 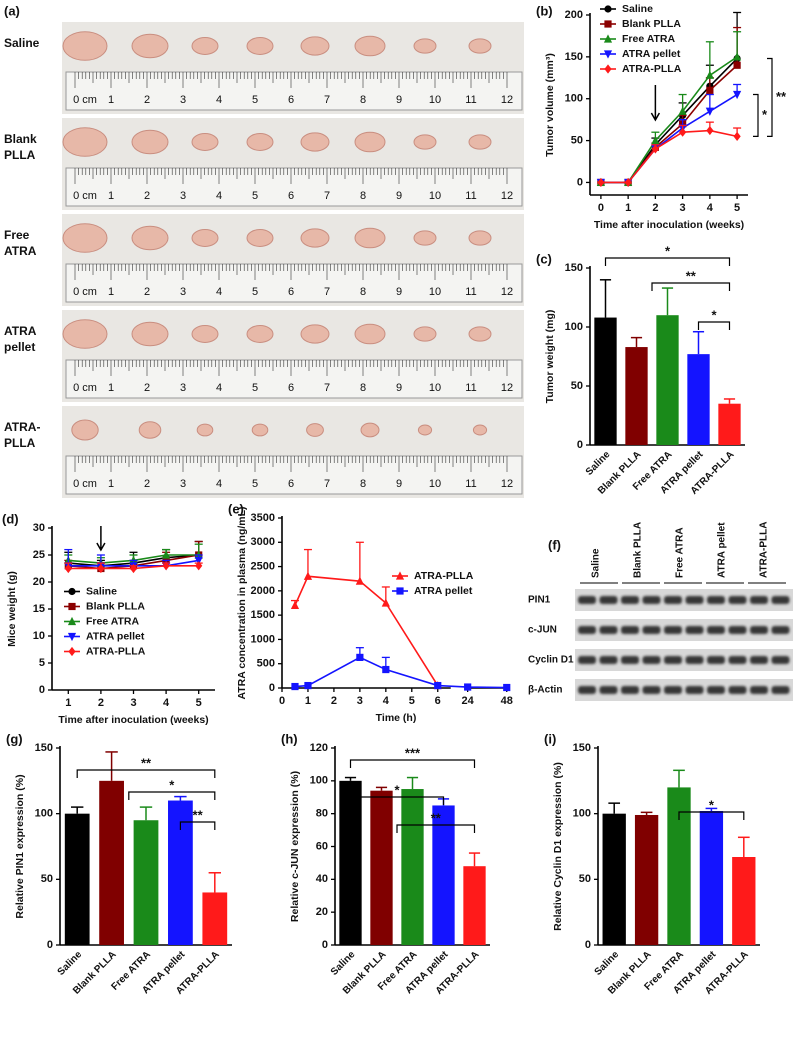 What do you see at coordinates (684, 690) in the screenshot?
I see `blot-background` at bounding box center [684, 690].